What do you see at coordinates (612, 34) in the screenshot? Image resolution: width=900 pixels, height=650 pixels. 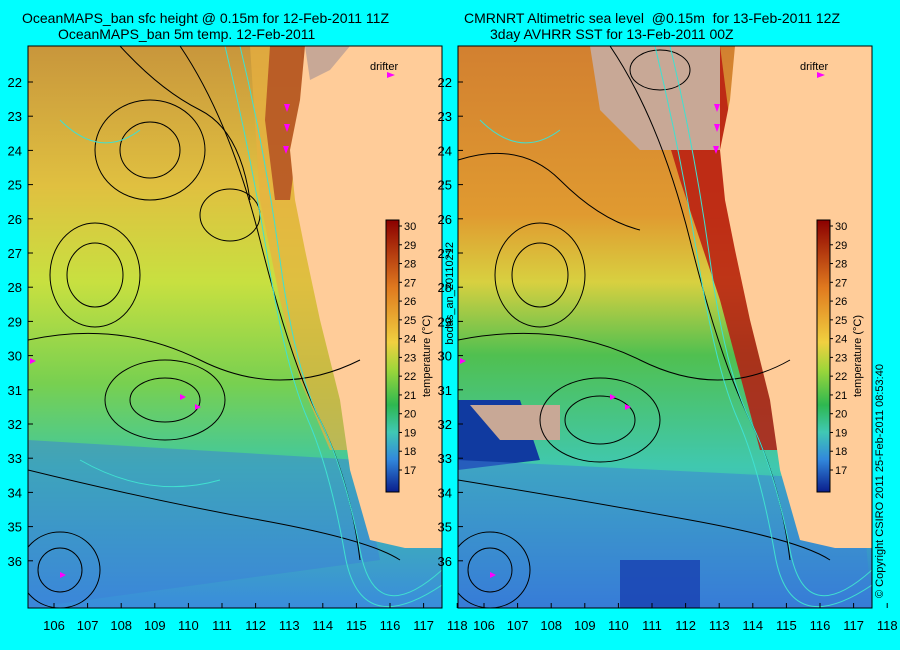 I see `right-title-line2: 3day AVHRR SST for 13-Feb-2011 00Z` at bounding box center [612, 34].